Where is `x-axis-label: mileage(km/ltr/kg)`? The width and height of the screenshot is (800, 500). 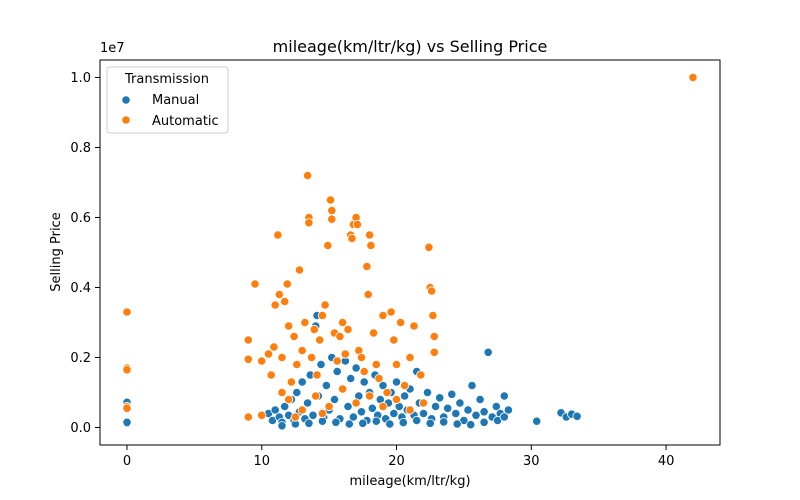
x-axis-label: mileage(km/ltr/kg) is located at coordinates (409, 481).